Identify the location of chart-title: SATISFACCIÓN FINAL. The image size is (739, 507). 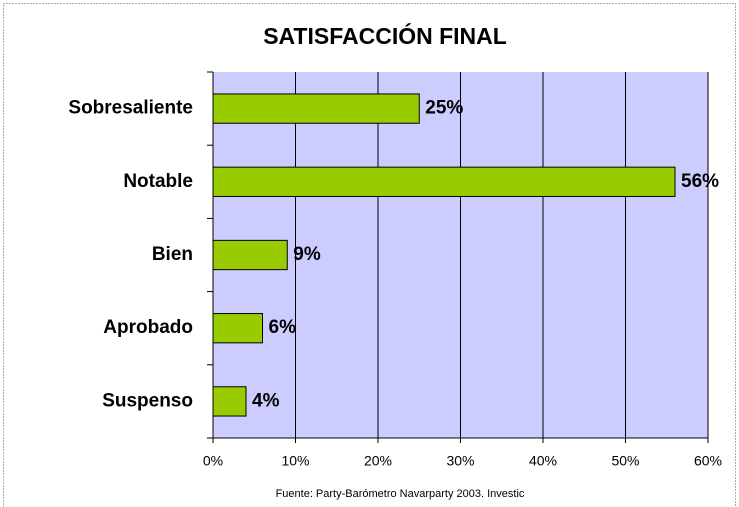
(385, 35).